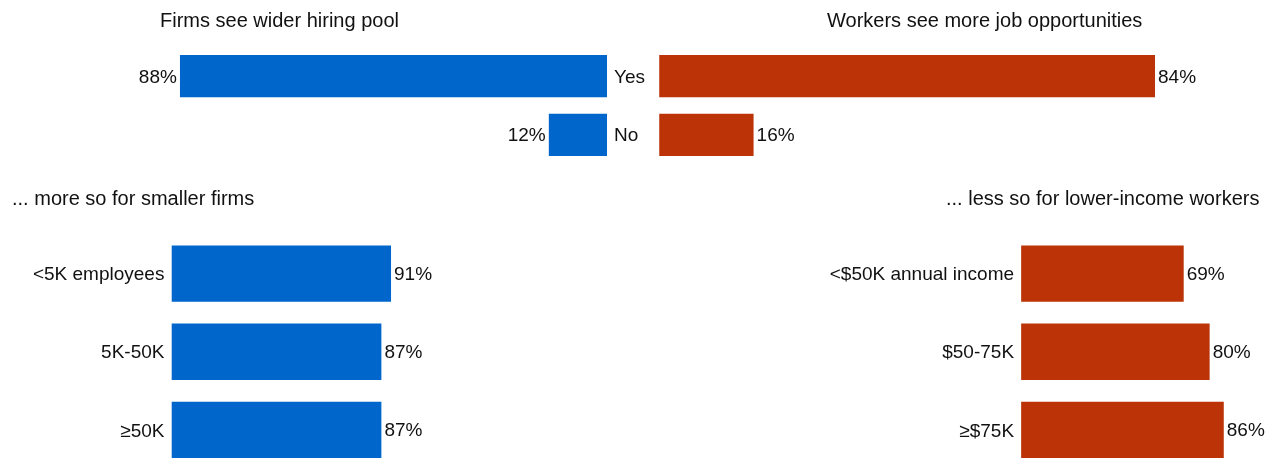  Describe the element at coordinates (526, 135) in the screenshot. I see `data-label: 12%` at that location.